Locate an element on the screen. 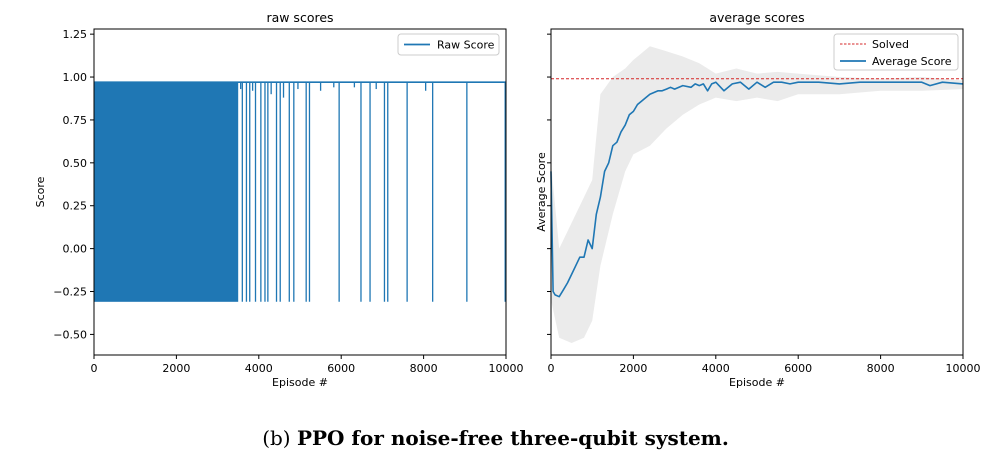 Image resolution: width=991 pixels, height=476 pixels. y-tick-label-1: −0.25 is located at coordinates (70, 292).